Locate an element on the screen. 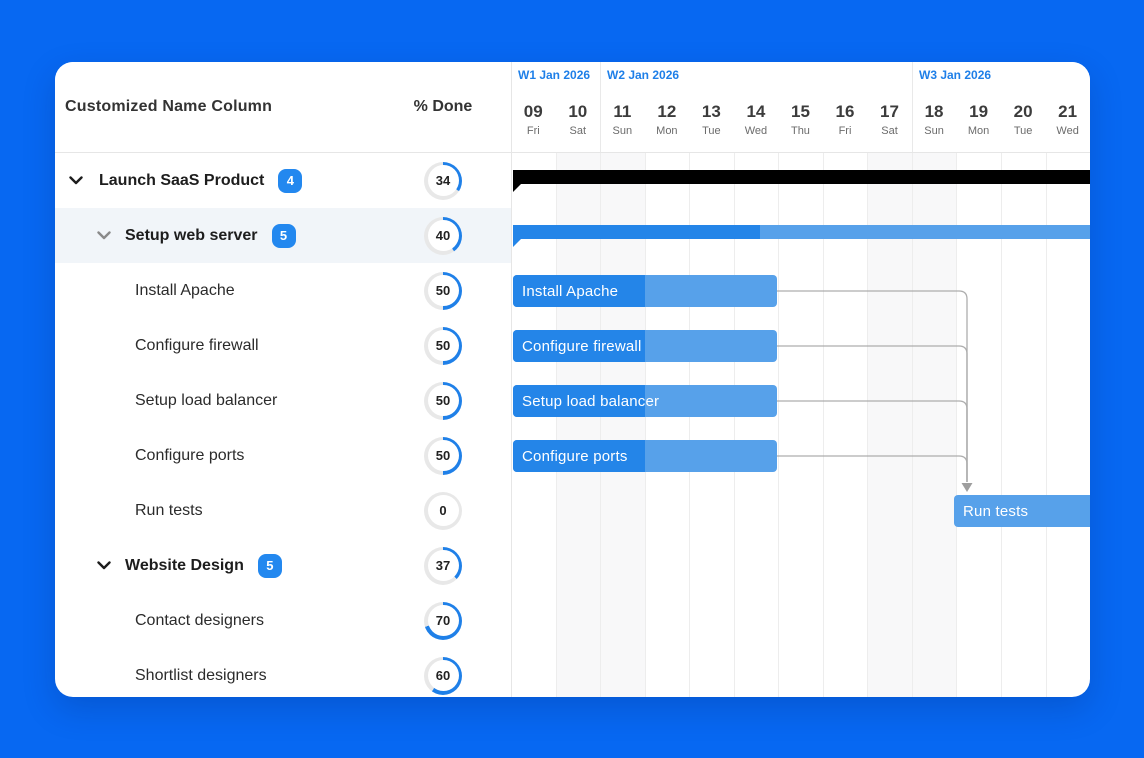 This screenshot has height=758, width=1144. summary-progress is located at coordinates (636, 232).